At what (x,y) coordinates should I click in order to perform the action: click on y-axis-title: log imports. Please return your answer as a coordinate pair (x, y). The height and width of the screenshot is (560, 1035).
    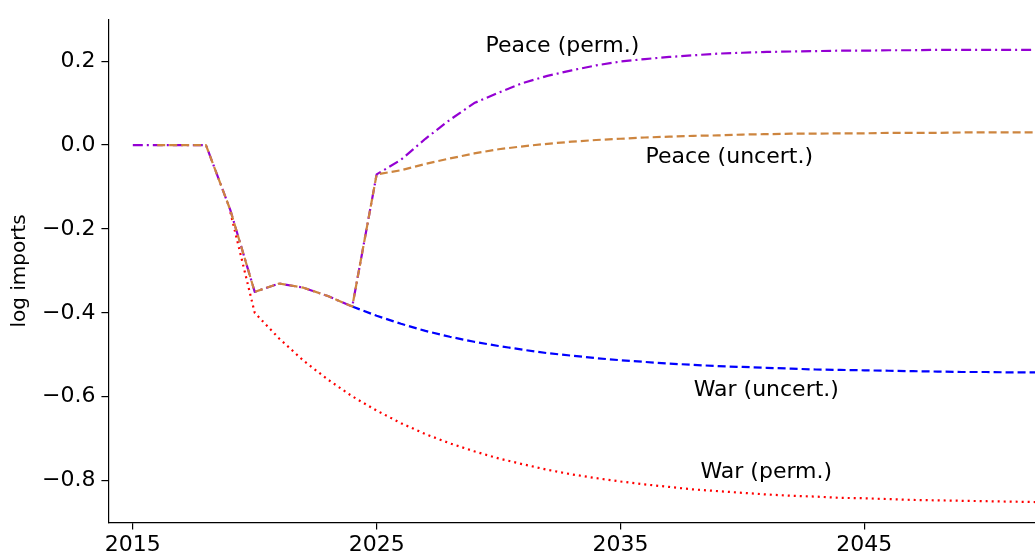
    Looking at the image, I should click on (18, 271).